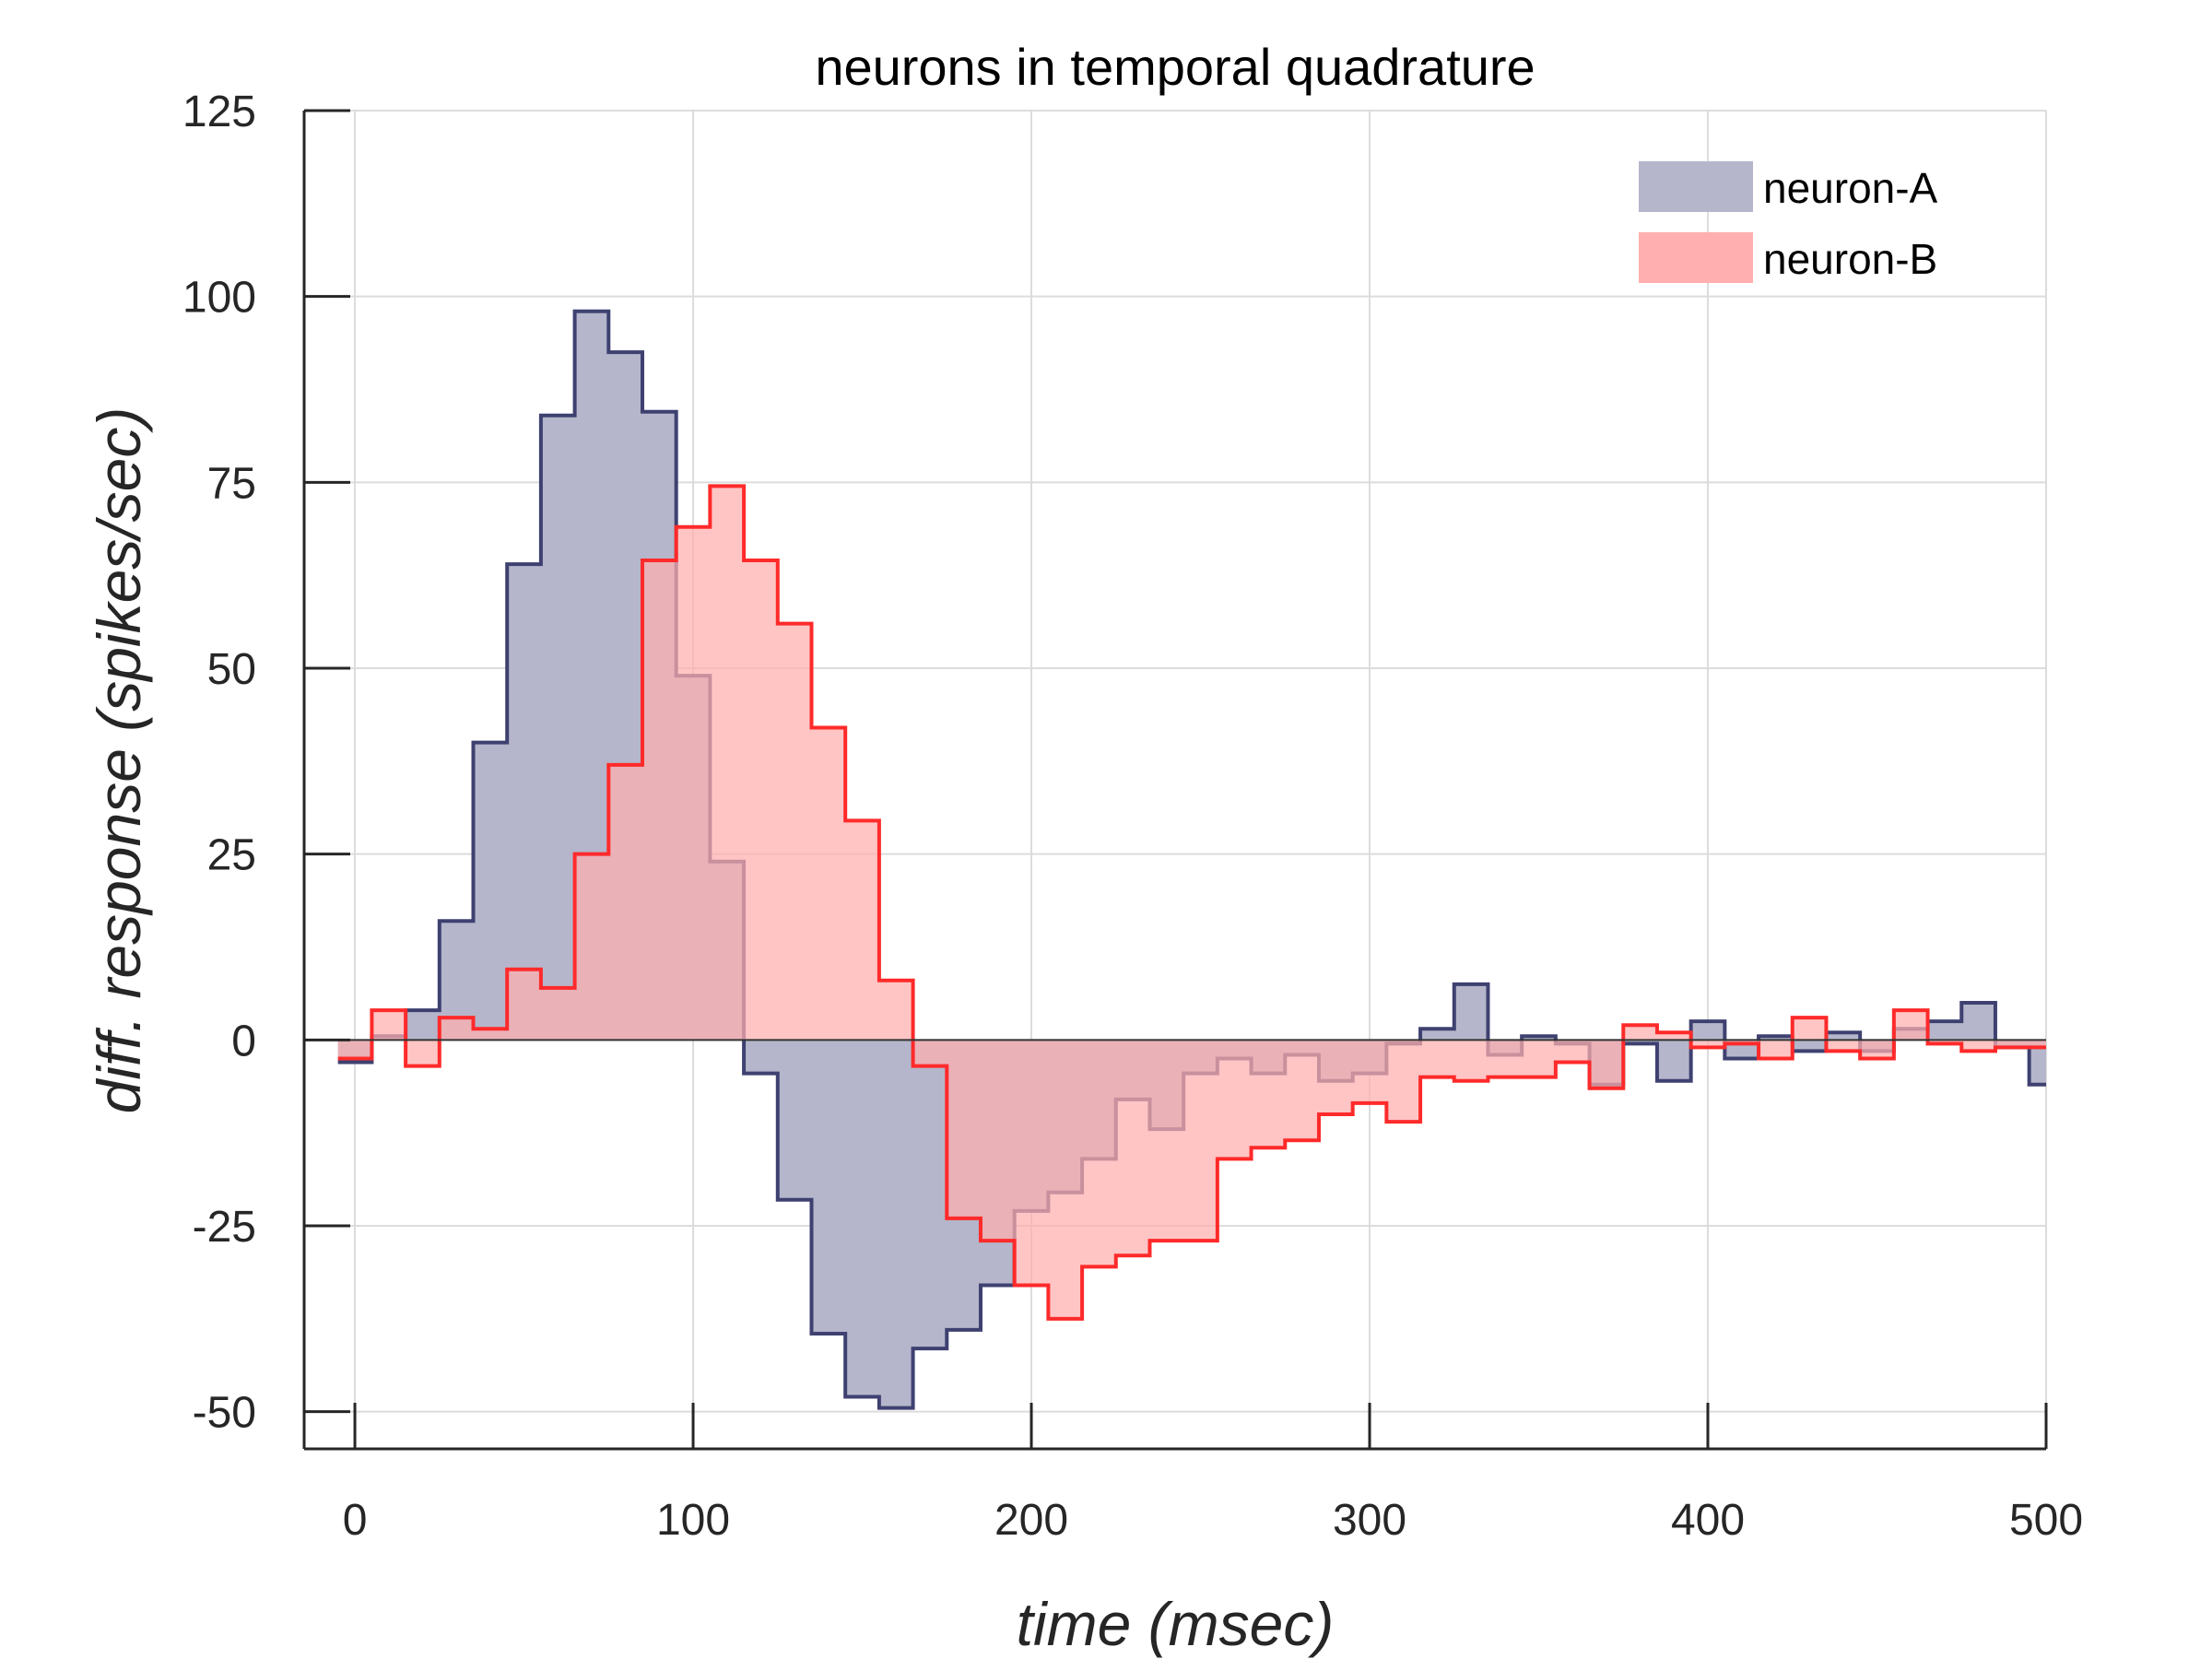  What do you see at coordinates (243, 1041) in the screenshot?
I see `y-tick-label: 0` at bounding box center [243, 1041].